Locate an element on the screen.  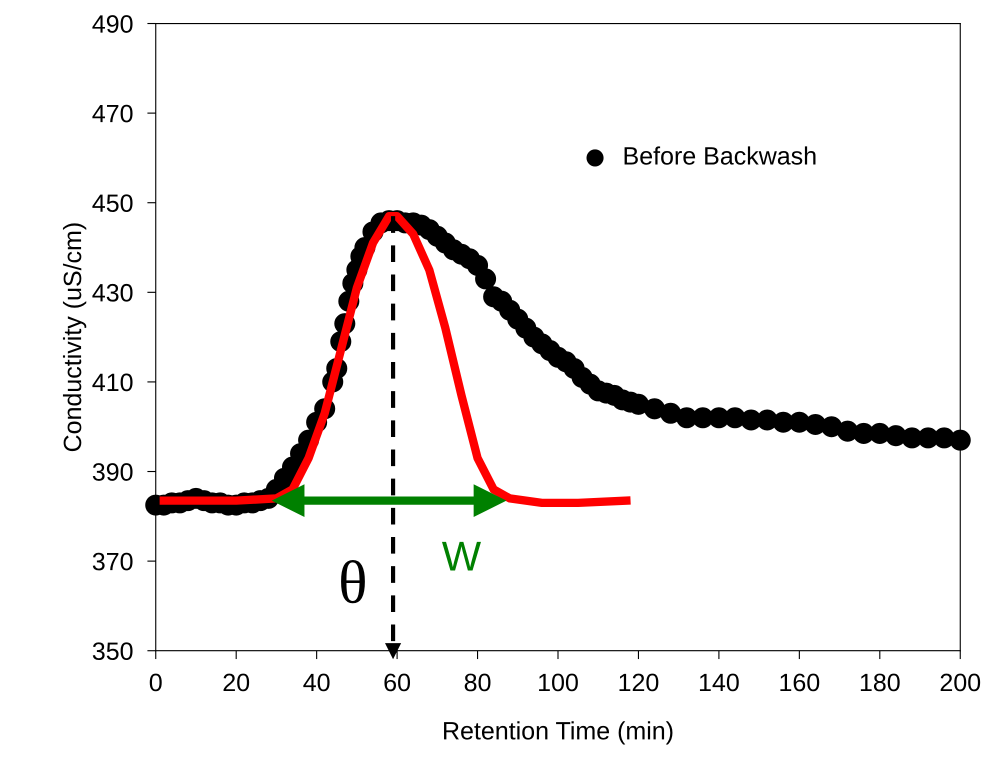
x-tick-label: 20 is located at coordinates (237, 683).